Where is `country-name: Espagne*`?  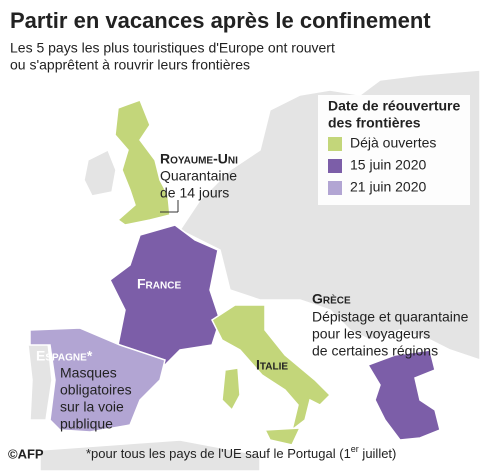
country-name: Espagne* is located at coordinates (64, 356).